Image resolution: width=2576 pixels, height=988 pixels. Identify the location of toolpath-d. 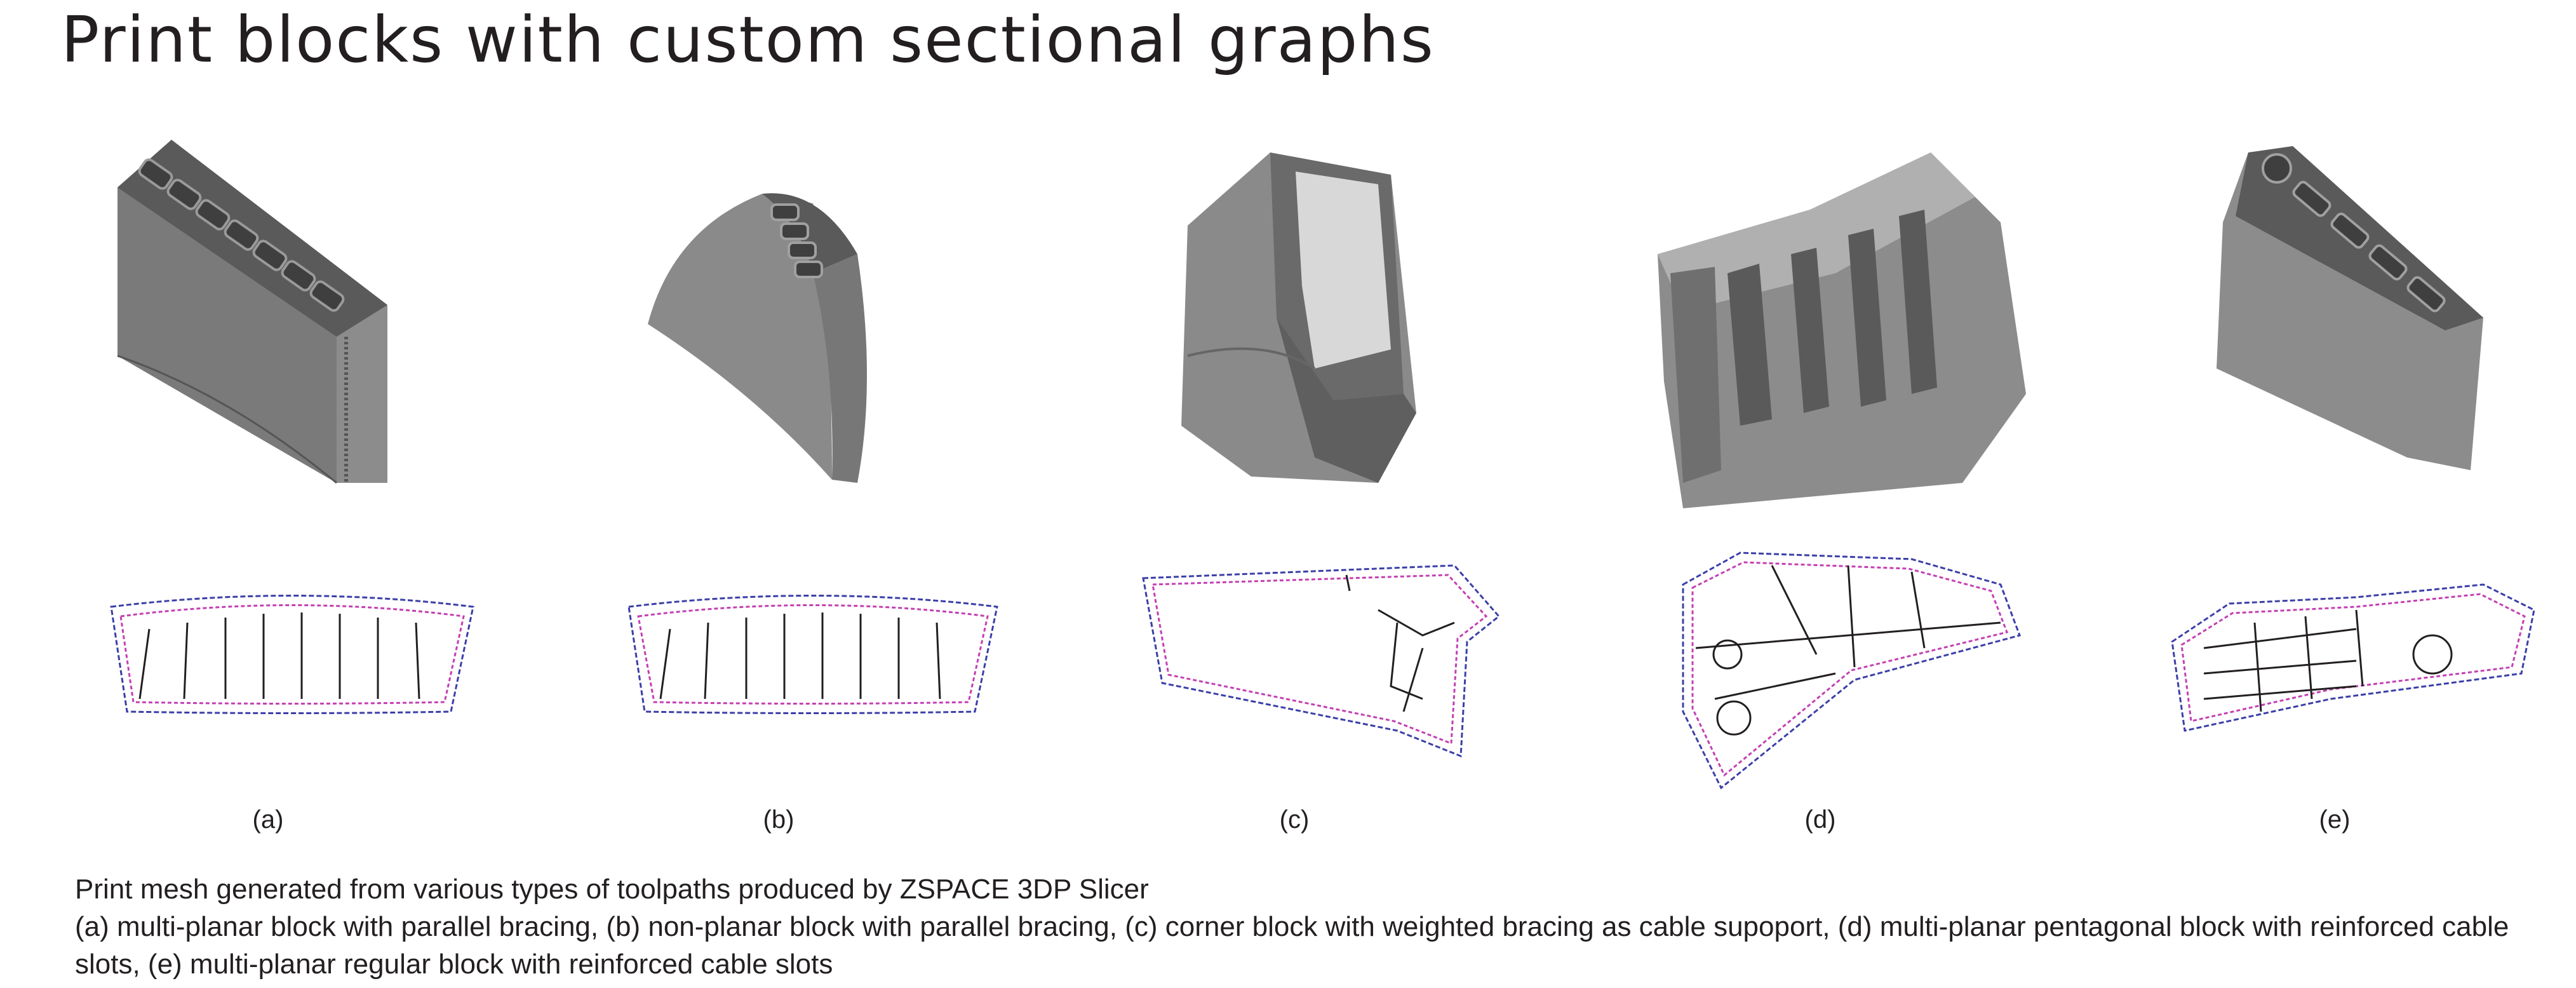
(1851, 671).